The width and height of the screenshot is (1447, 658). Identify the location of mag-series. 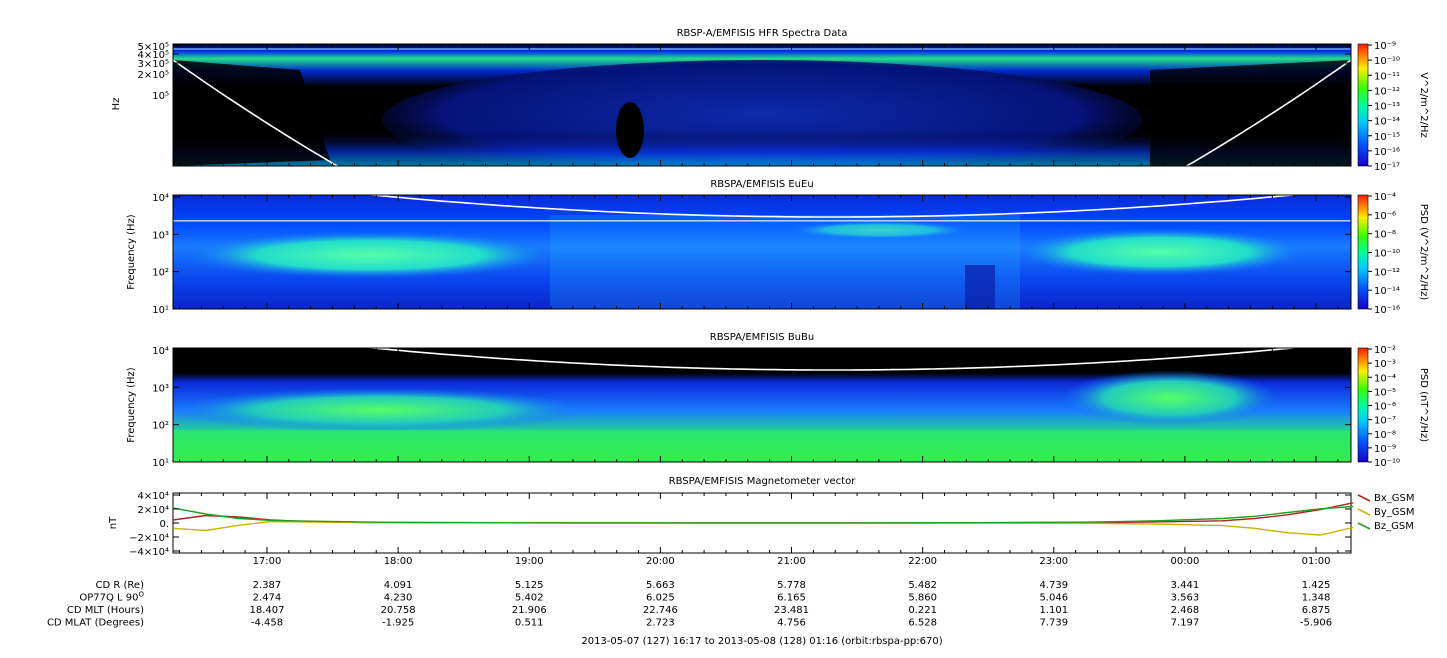
(763, 519).